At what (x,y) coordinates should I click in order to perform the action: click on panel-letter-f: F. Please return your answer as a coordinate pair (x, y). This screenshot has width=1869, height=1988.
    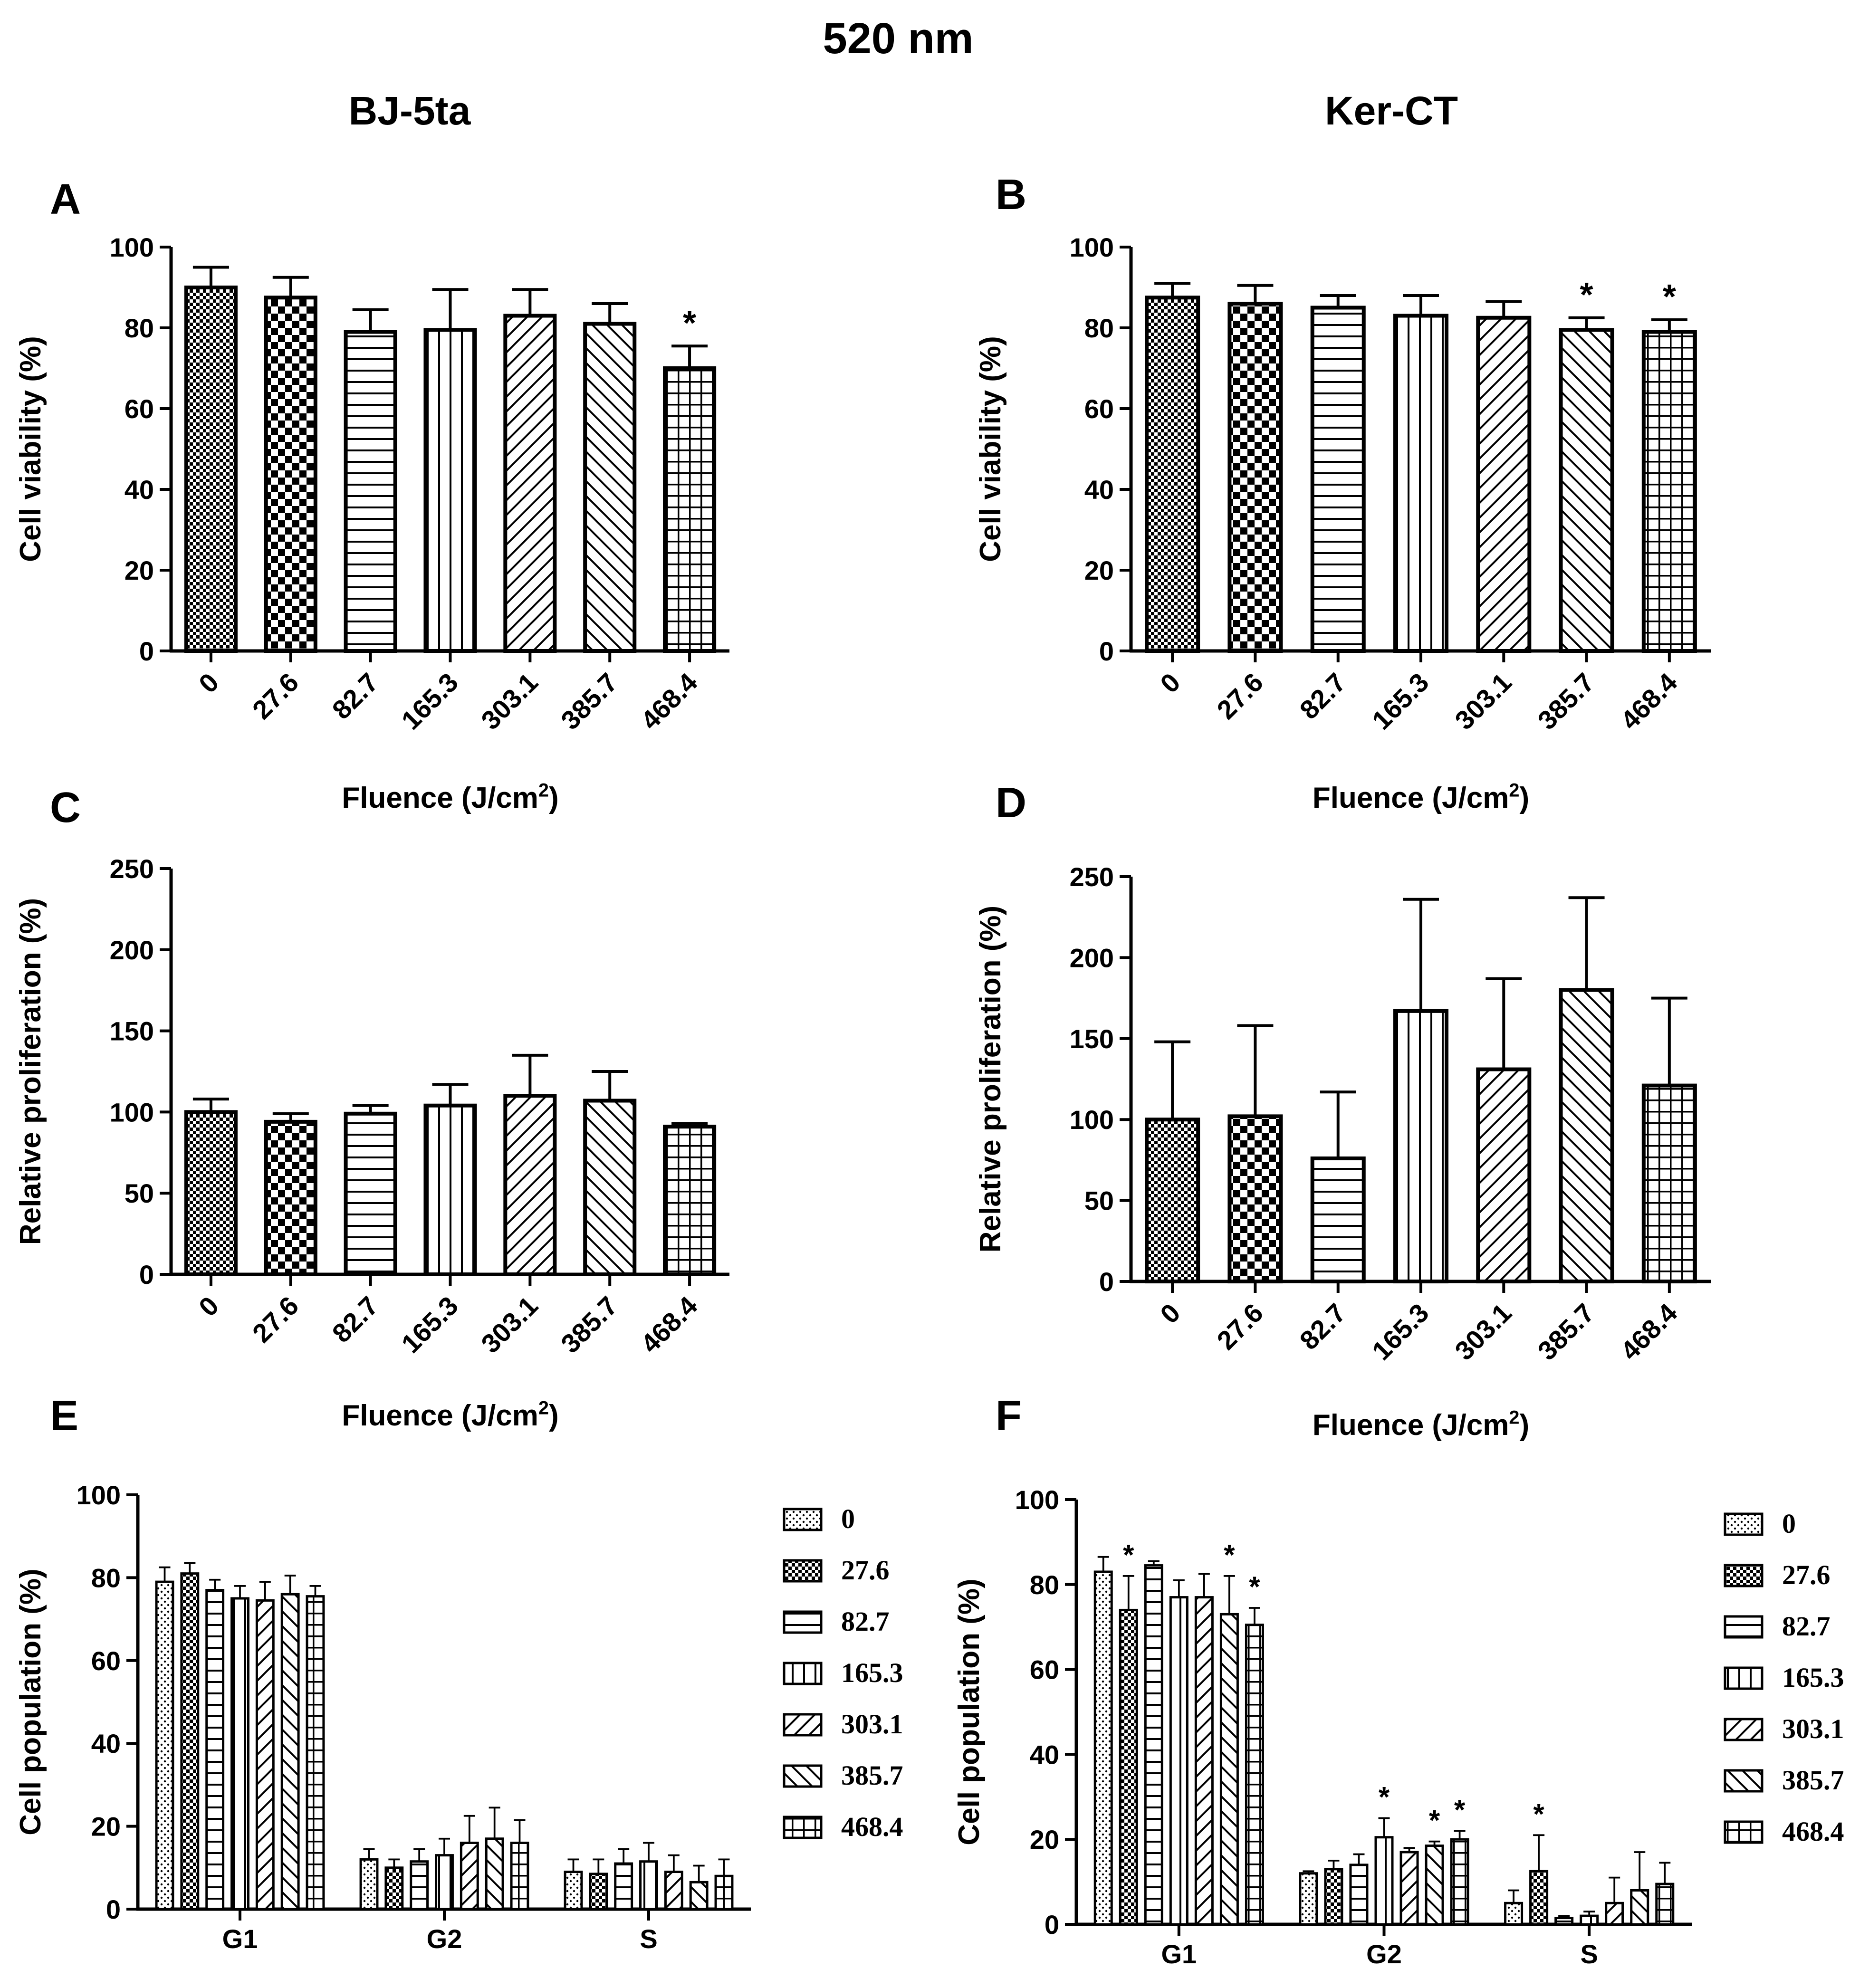
    Looking at the image, I should click on (1009, 1416).